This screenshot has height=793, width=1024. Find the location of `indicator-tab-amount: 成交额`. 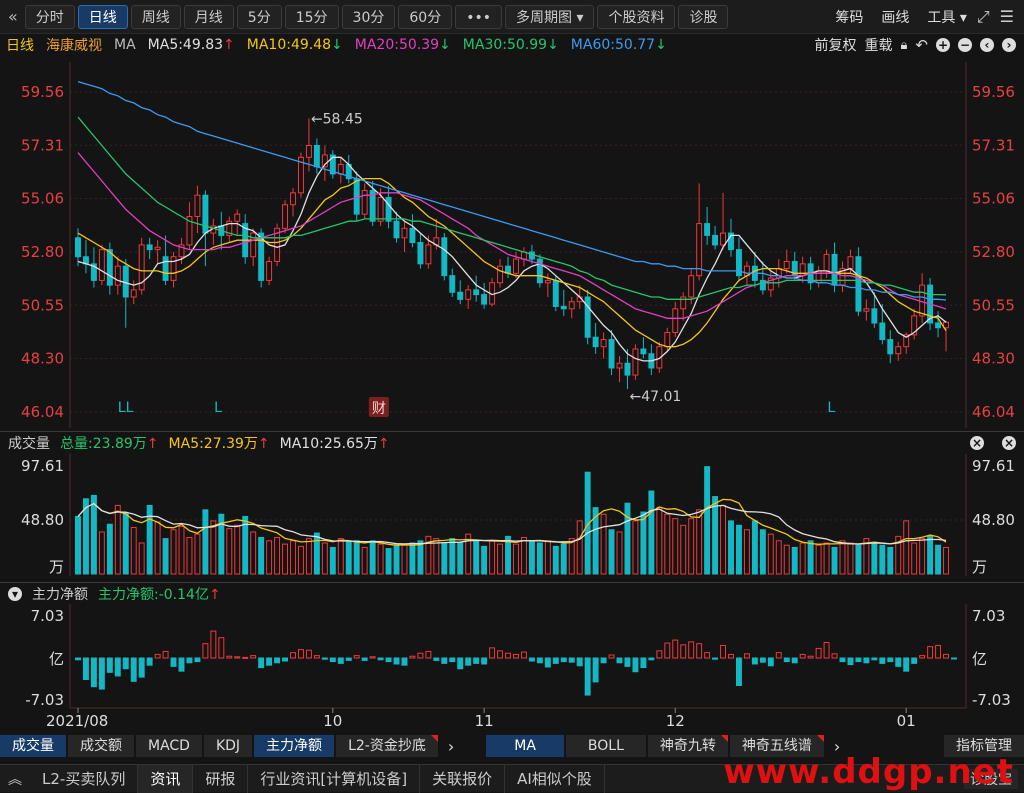

indicator-tab-amount: 成交额 is located at coordinates (101, 746).